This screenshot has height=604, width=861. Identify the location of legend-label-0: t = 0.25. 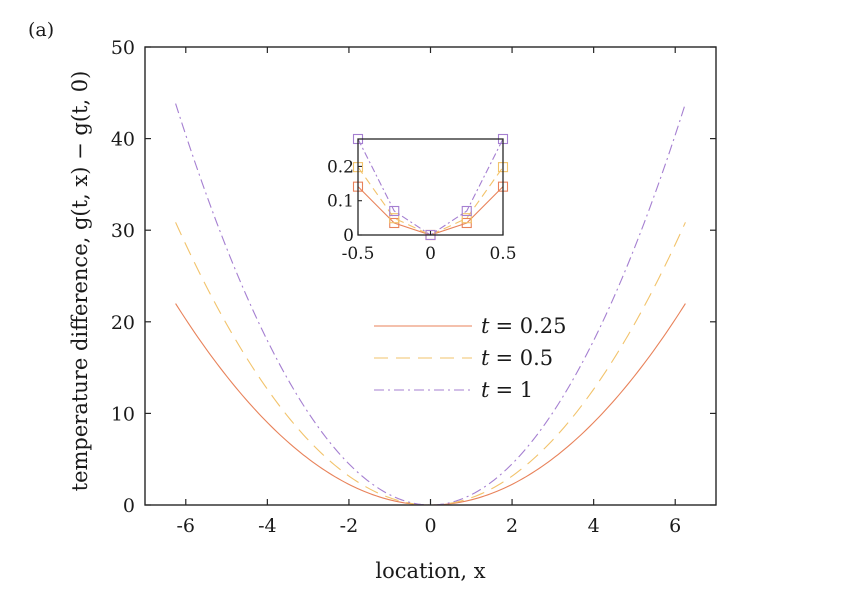
(523, 326).